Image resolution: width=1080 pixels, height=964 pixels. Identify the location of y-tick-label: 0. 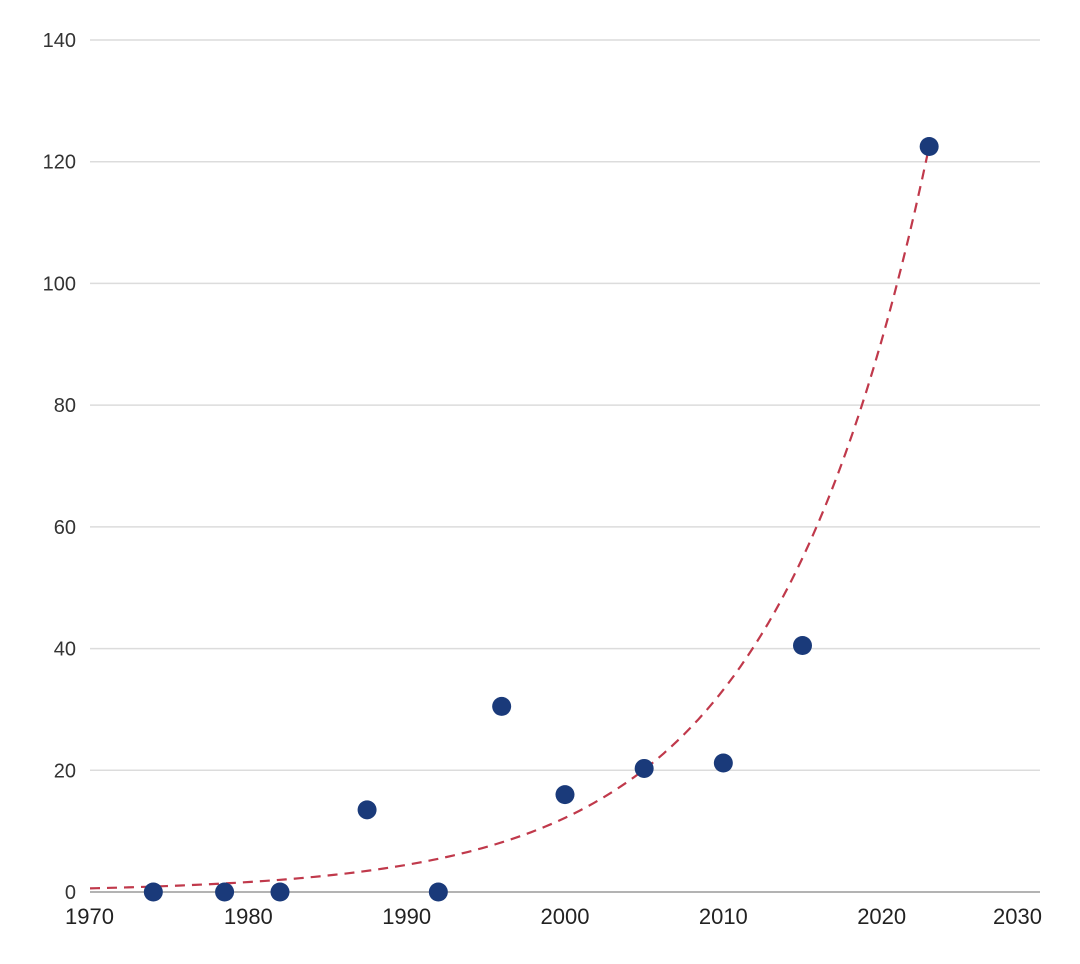
(70, 893).